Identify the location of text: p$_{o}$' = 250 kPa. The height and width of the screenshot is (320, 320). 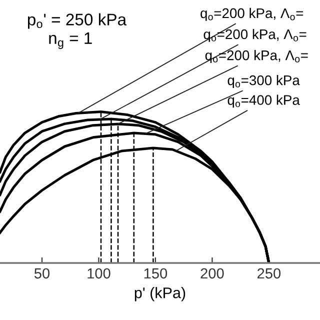
(77, 21).